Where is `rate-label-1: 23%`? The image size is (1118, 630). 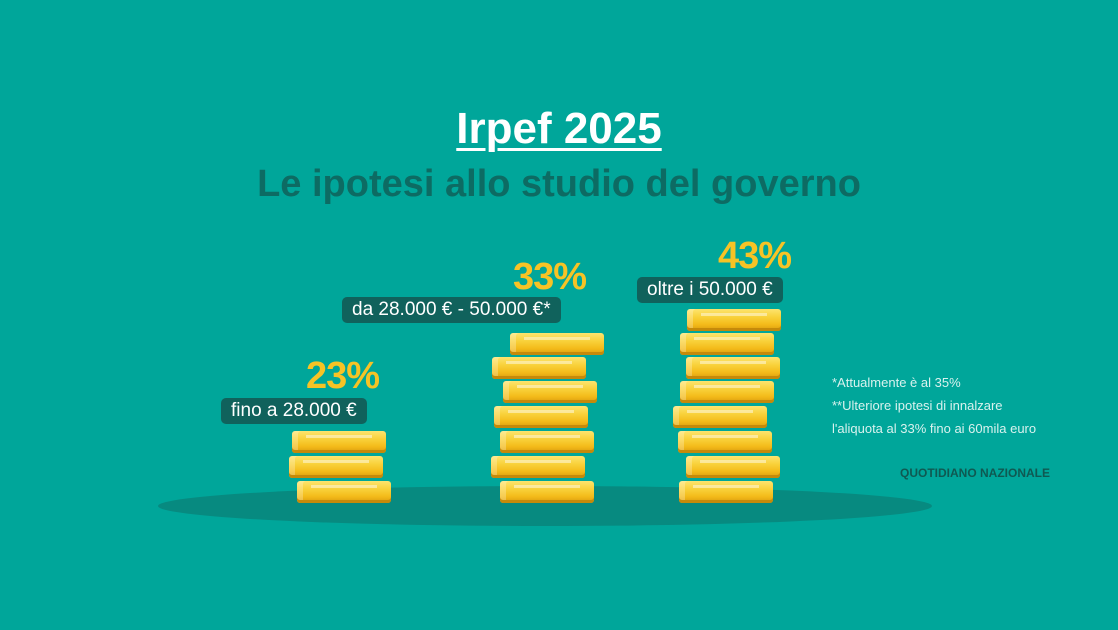 rate-label-1: 23% is located at coordinates (343, 376).